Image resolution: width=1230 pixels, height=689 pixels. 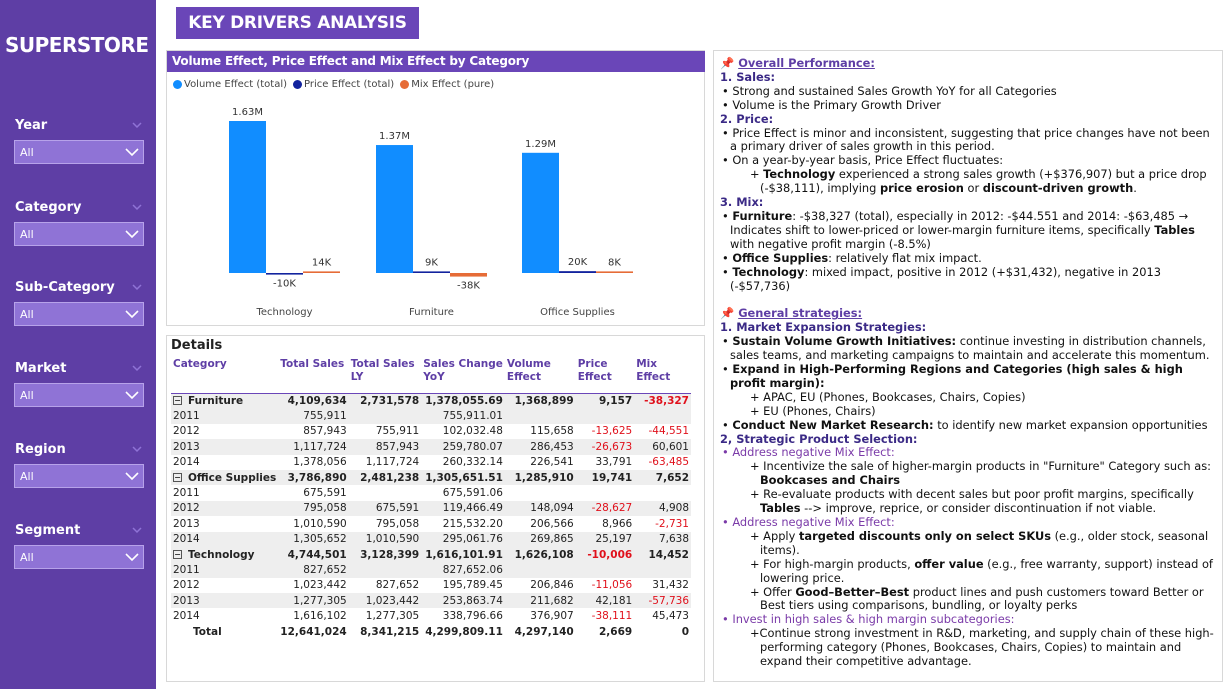 What do you see at coordinates (544, 631) in the screenshot?
I see `table-cell: 4,297,140` at bounding box center [544, 631].